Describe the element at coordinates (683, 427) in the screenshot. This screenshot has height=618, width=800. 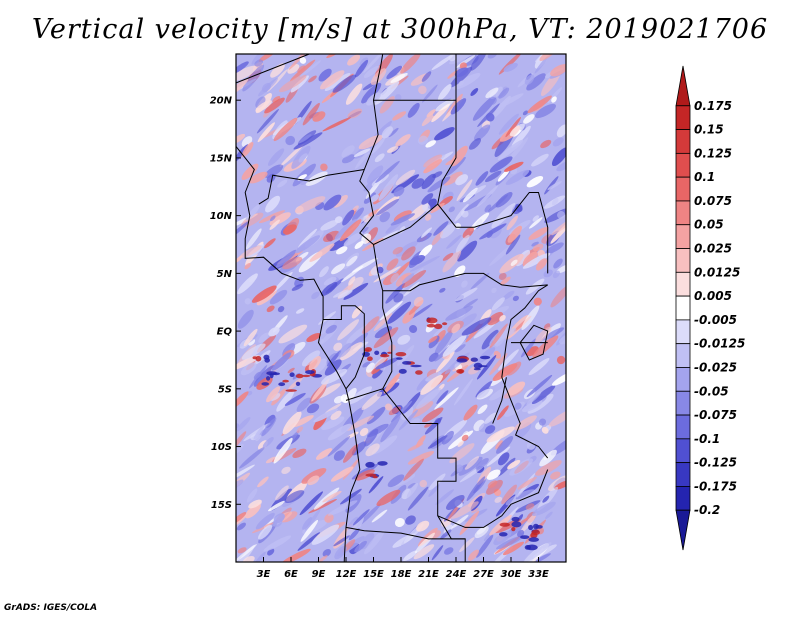
I see `colorbar-swatch` at that location.